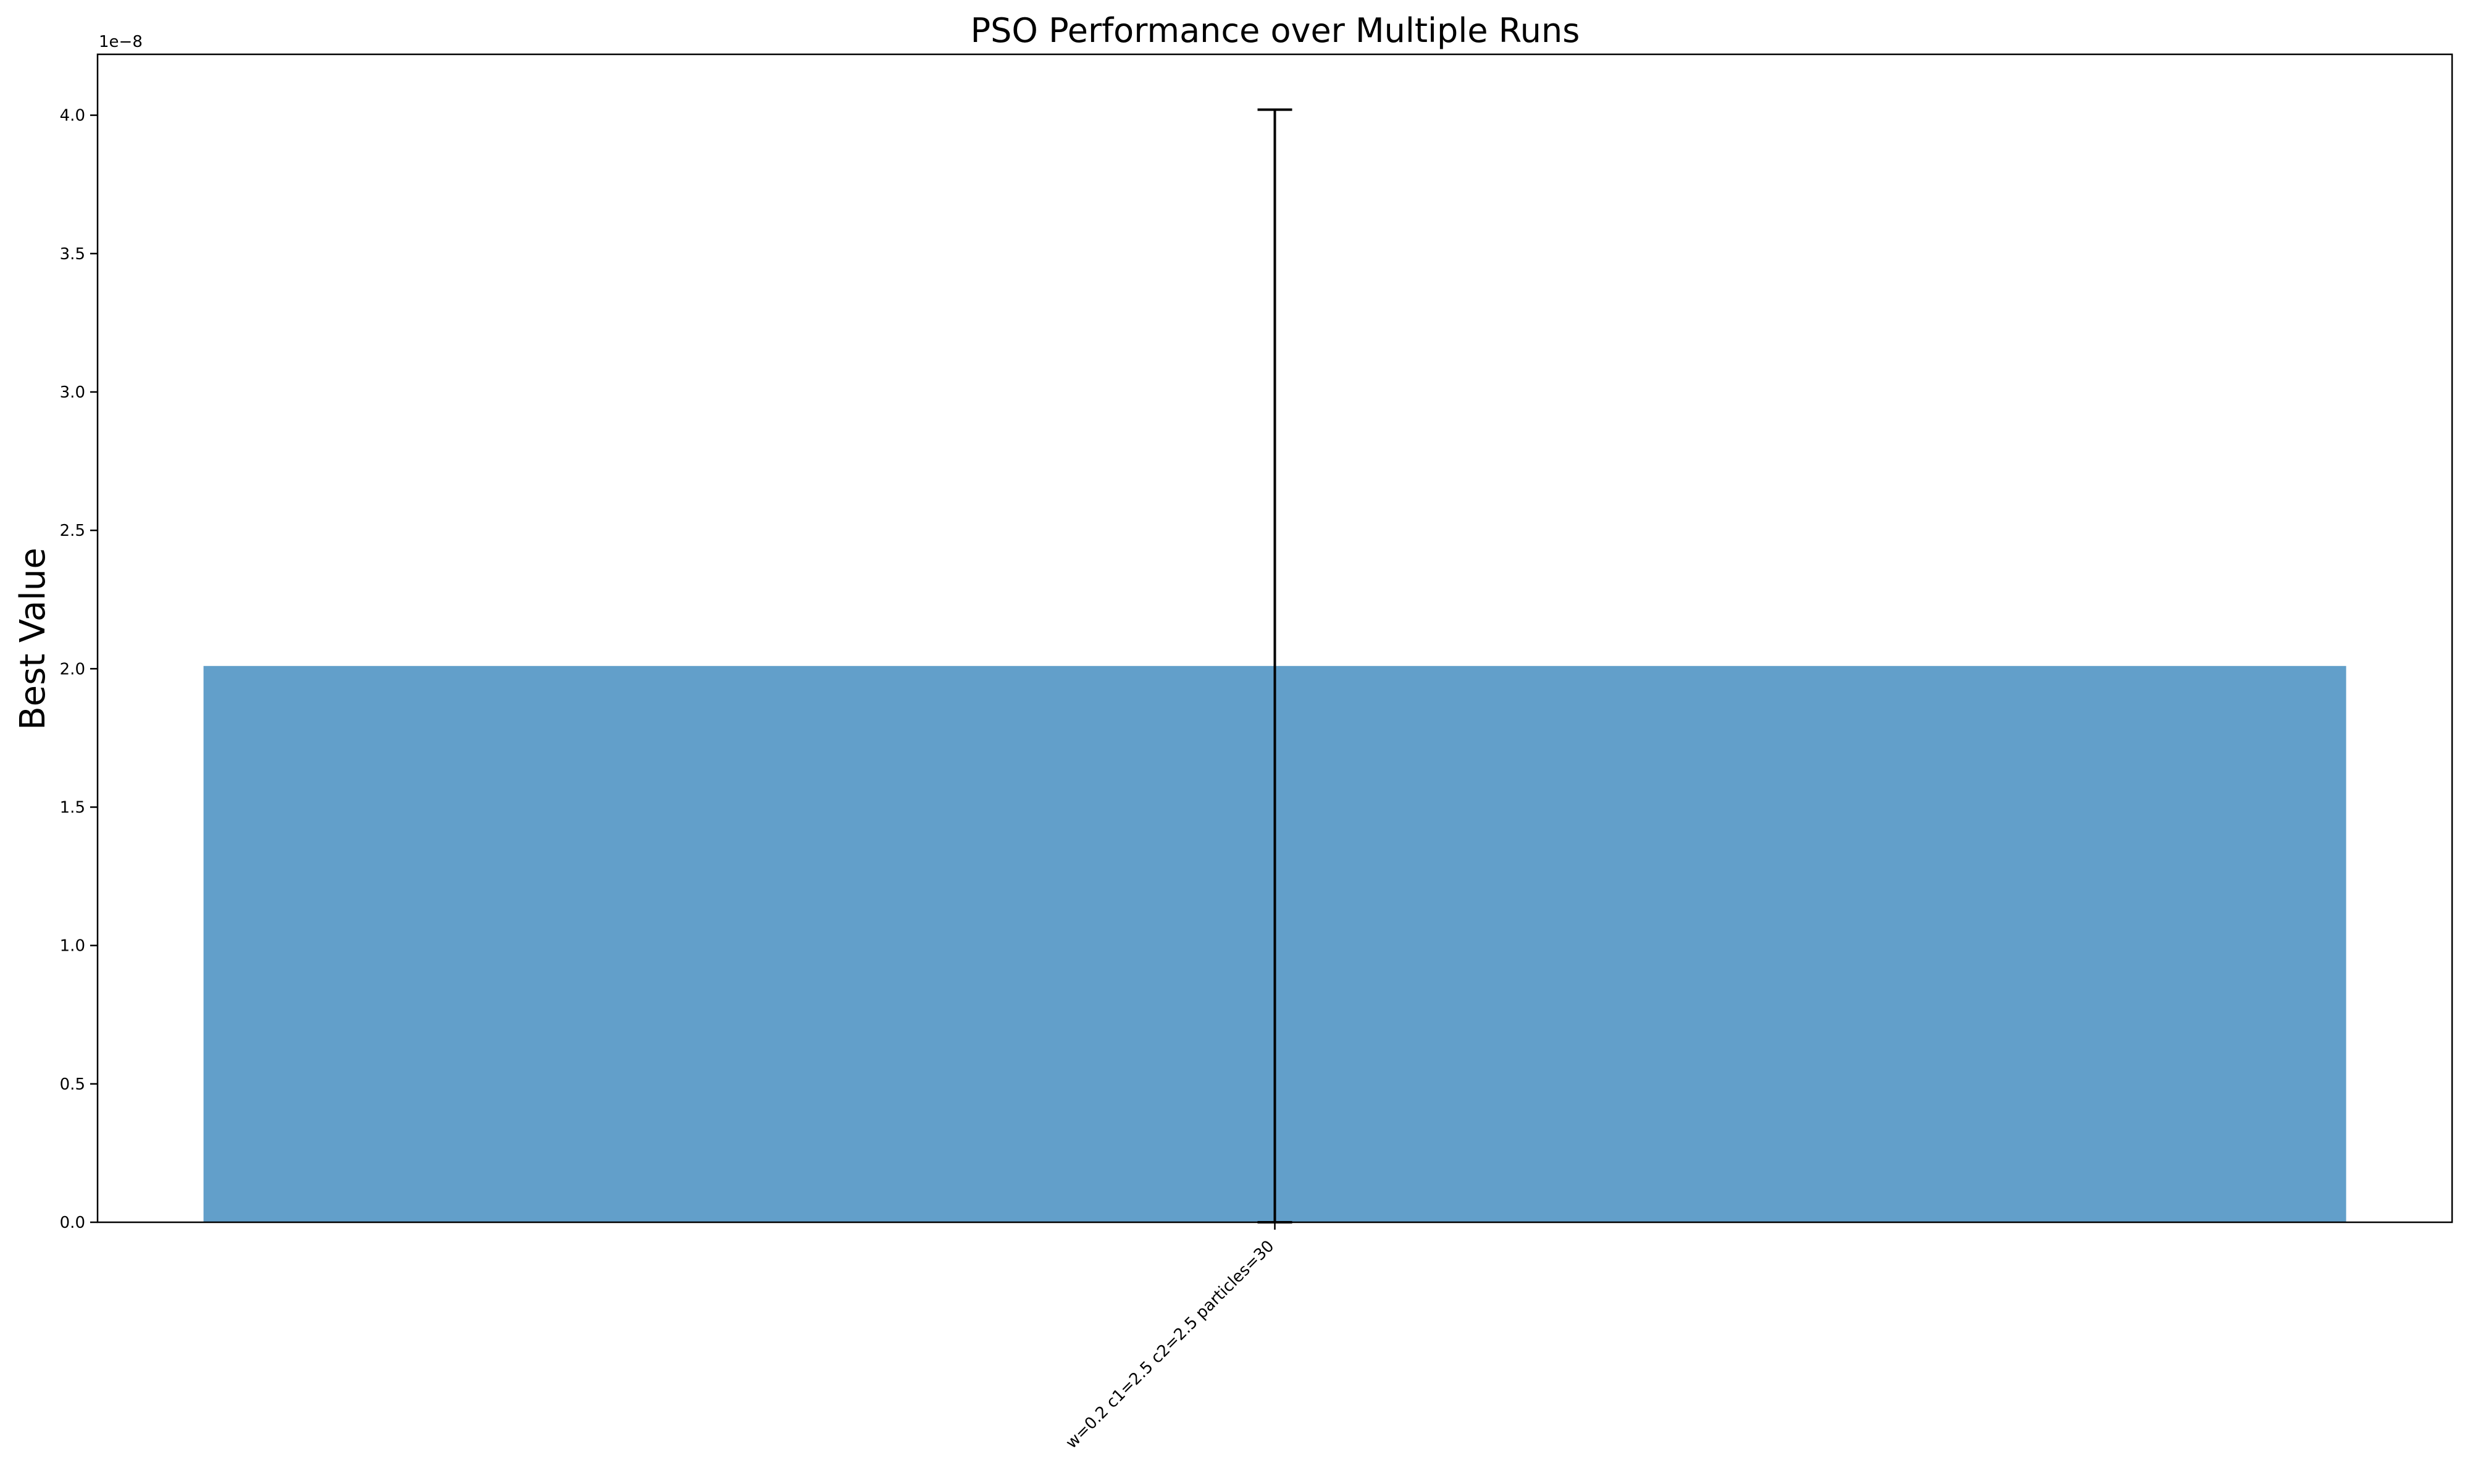 The width and height of the screenshot is (2470, 1484). I want to click on y-axis-ticks: 0.0 0.5 1.0 1.5 2.0 2.5 3.0 3.5 4.0, so click(79, 669).